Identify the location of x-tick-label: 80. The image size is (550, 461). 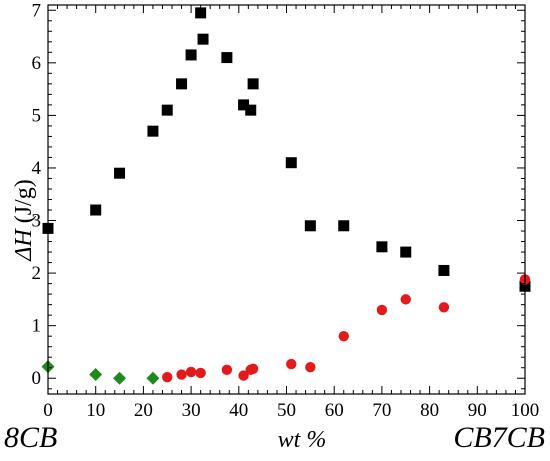
(429, 410).